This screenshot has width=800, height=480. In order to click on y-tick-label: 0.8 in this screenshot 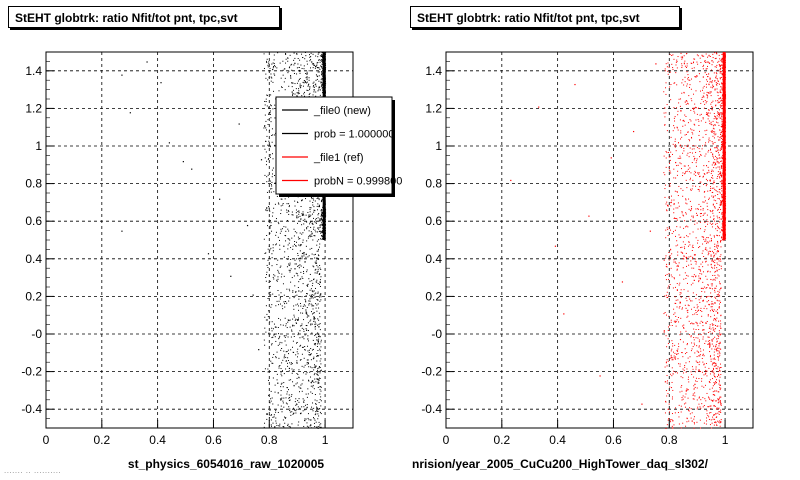, I will do `click(433, 184)`.